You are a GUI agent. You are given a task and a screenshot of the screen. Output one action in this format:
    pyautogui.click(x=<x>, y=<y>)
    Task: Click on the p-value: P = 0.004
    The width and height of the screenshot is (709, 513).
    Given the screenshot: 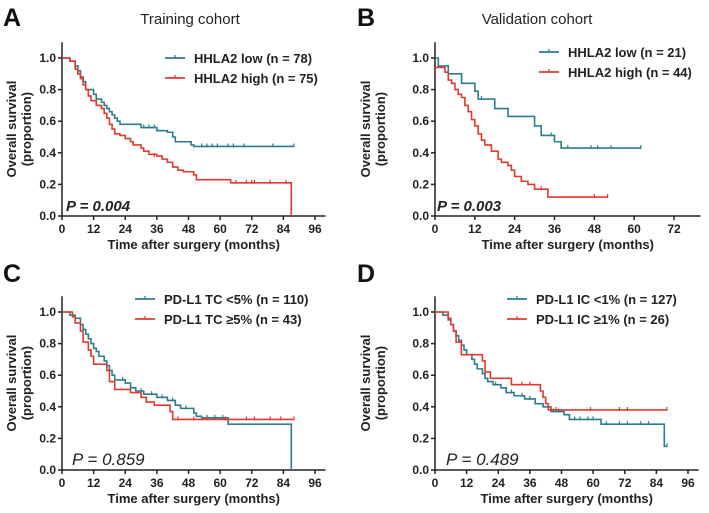 What is the action you would take?
    pyautogui.click(x=98, y=206)
    